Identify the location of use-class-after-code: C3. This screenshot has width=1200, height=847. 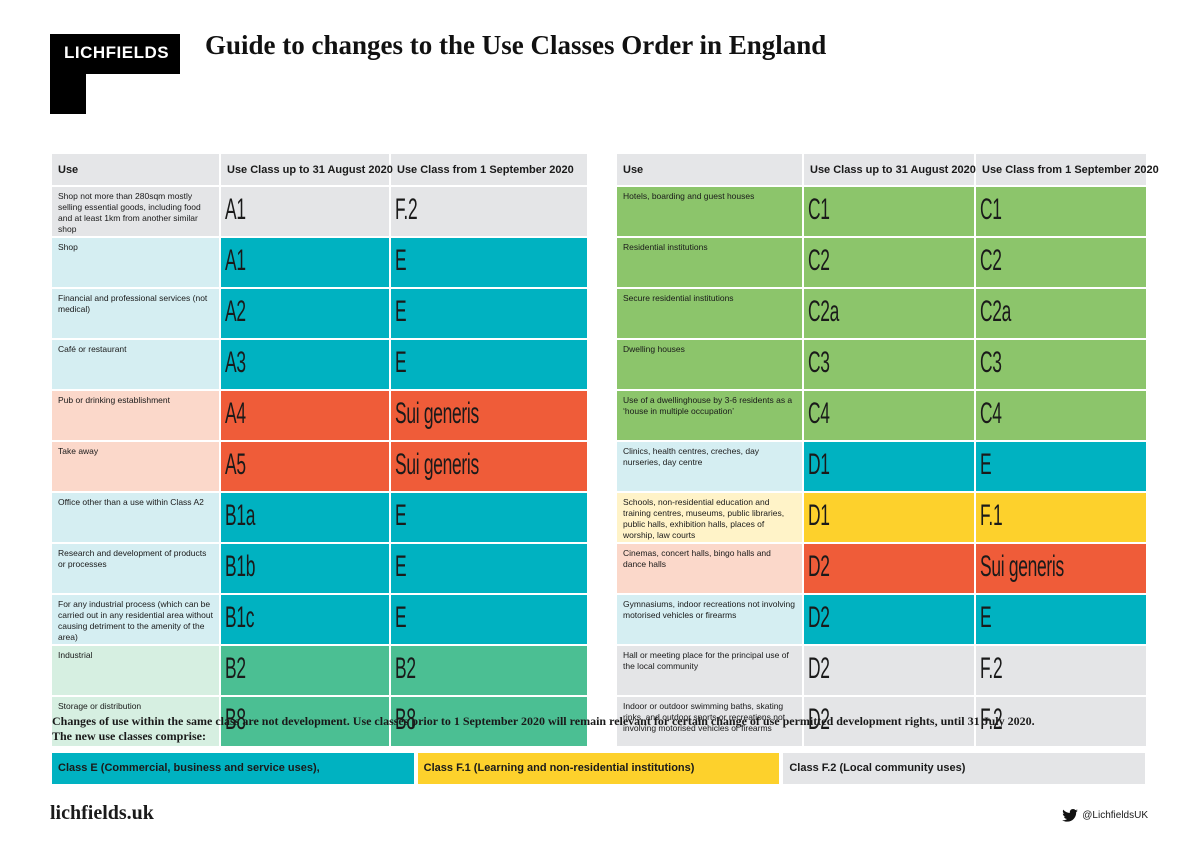
(991, 362).